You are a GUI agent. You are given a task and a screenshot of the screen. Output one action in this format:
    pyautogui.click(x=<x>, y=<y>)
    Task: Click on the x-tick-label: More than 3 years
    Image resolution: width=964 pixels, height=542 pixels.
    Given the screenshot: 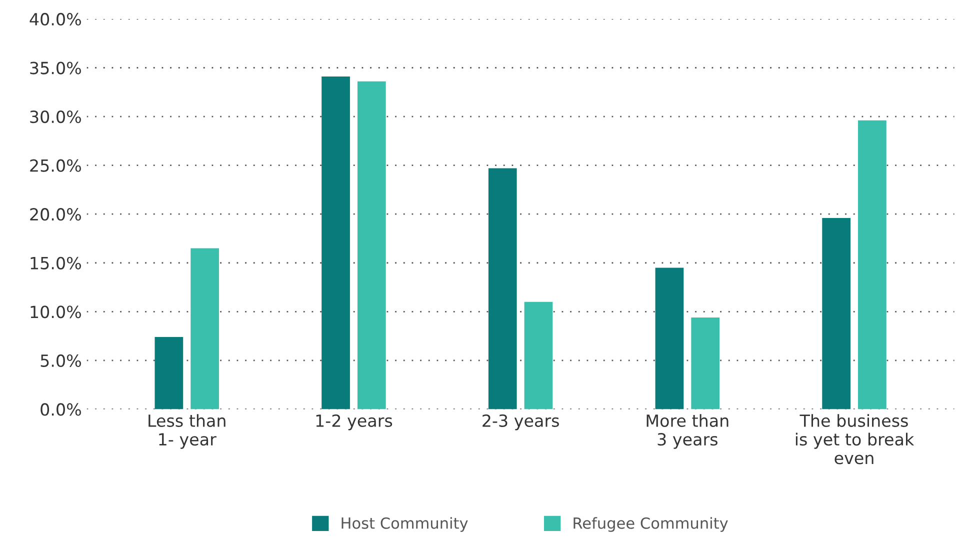 What is the action you would take?
    pyautogui.click(x=687, y=431)
    